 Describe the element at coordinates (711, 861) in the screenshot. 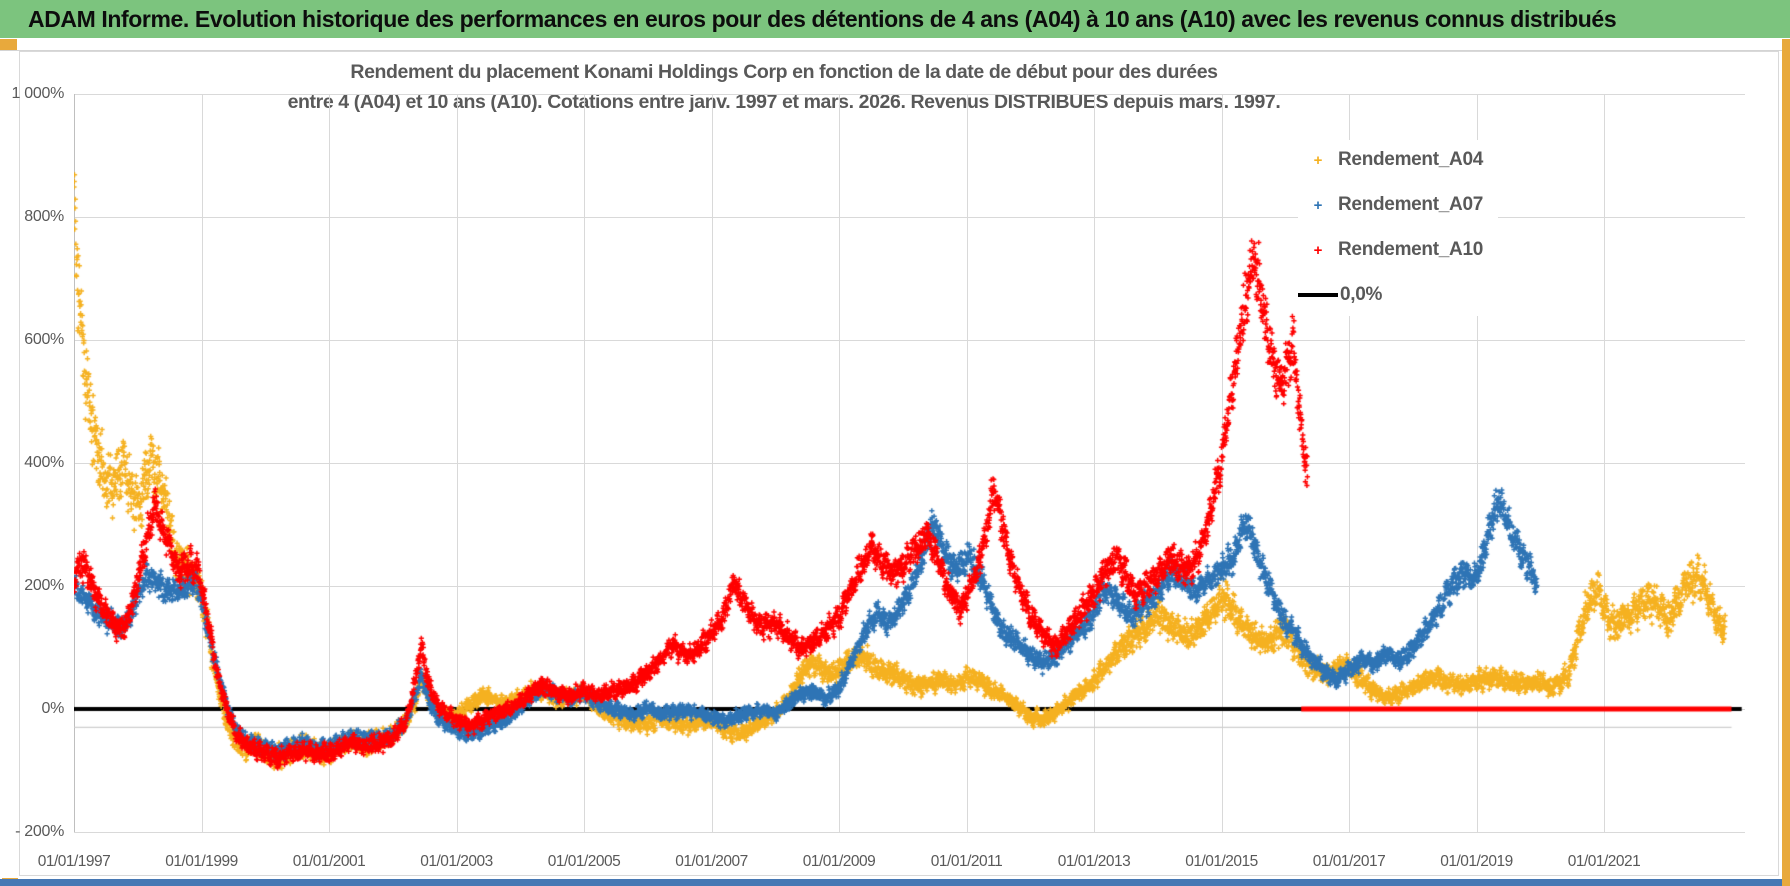

I see `x-tick-label: 01/01/2007` at that location.